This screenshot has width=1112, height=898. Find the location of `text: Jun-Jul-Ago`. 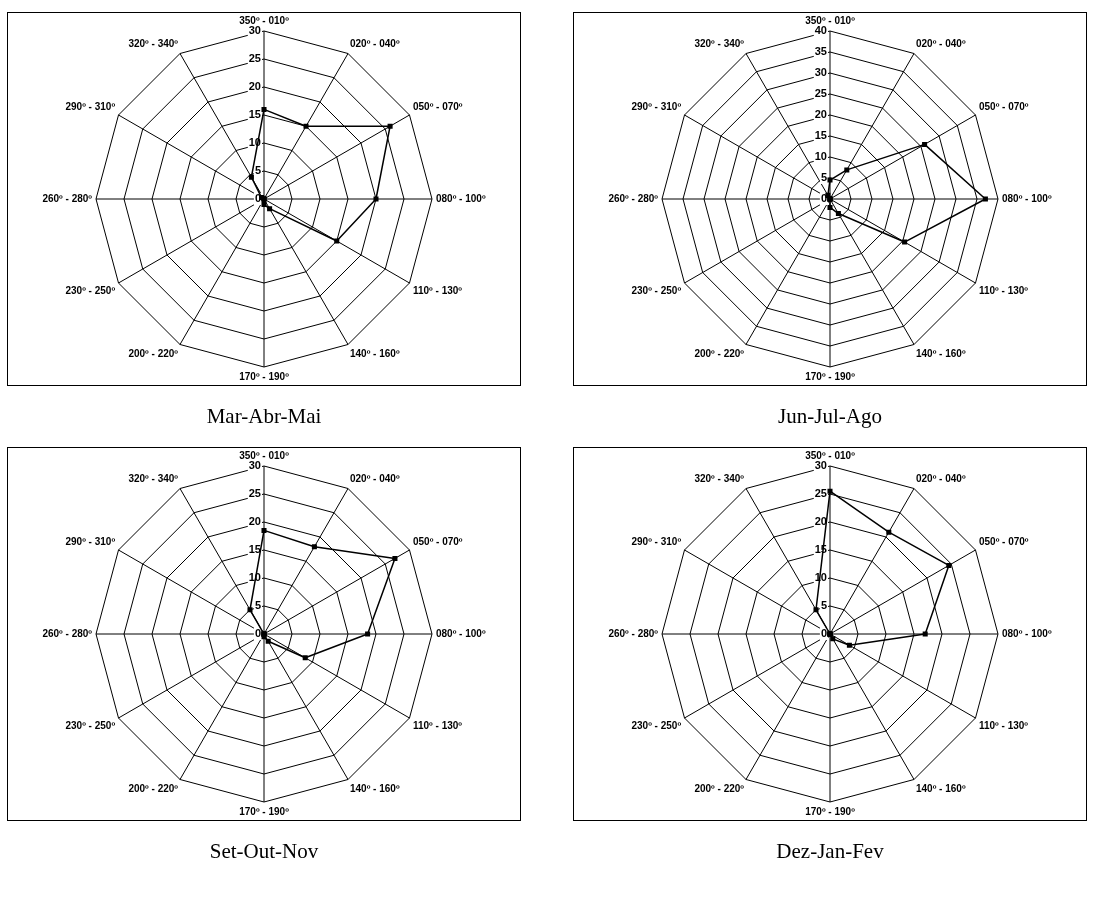

text: Jun-Jul-Ago is located at coordinates (830, 416).